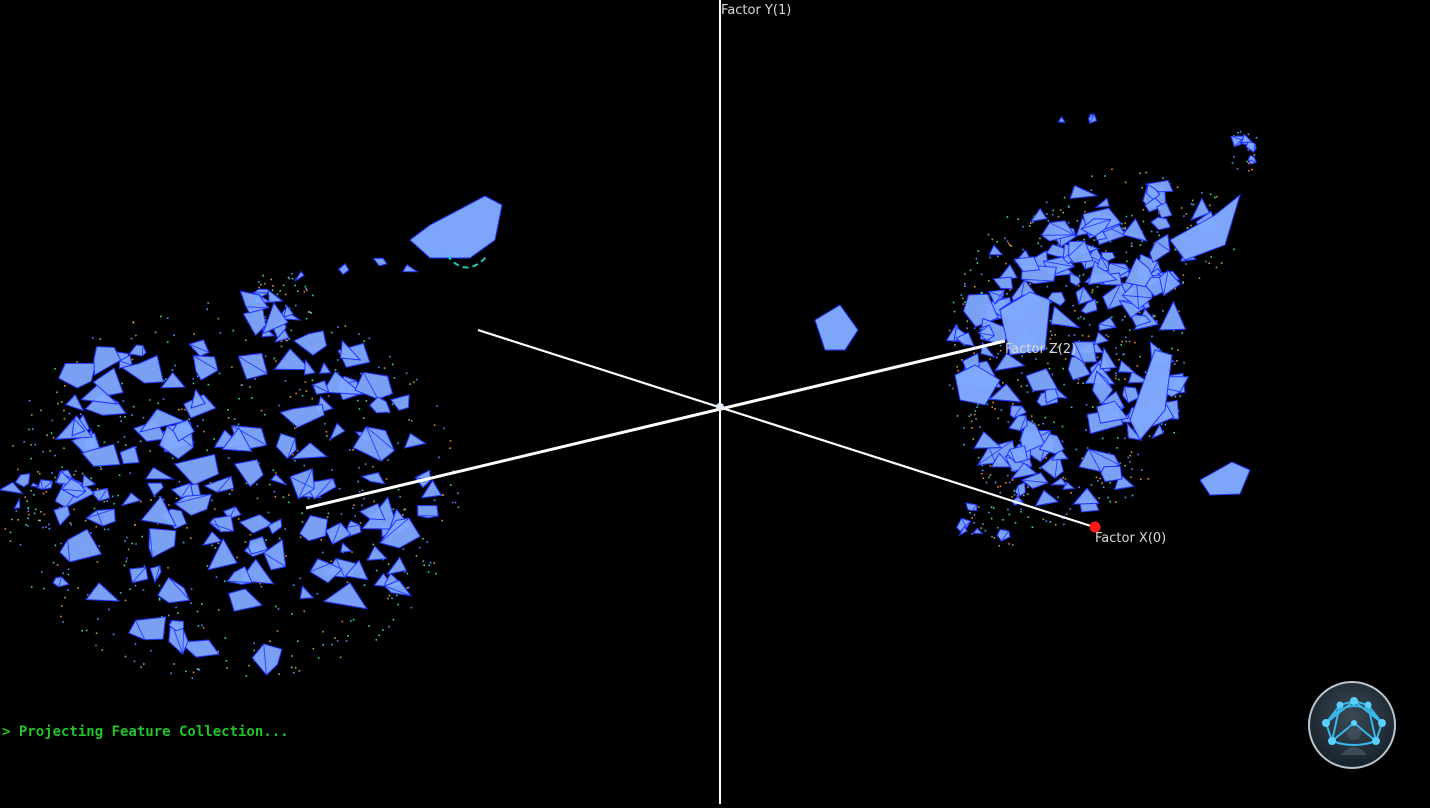 The height and width of the screenshot is (808, 1430). I want to click on x-axis-line, so click(786, 428).